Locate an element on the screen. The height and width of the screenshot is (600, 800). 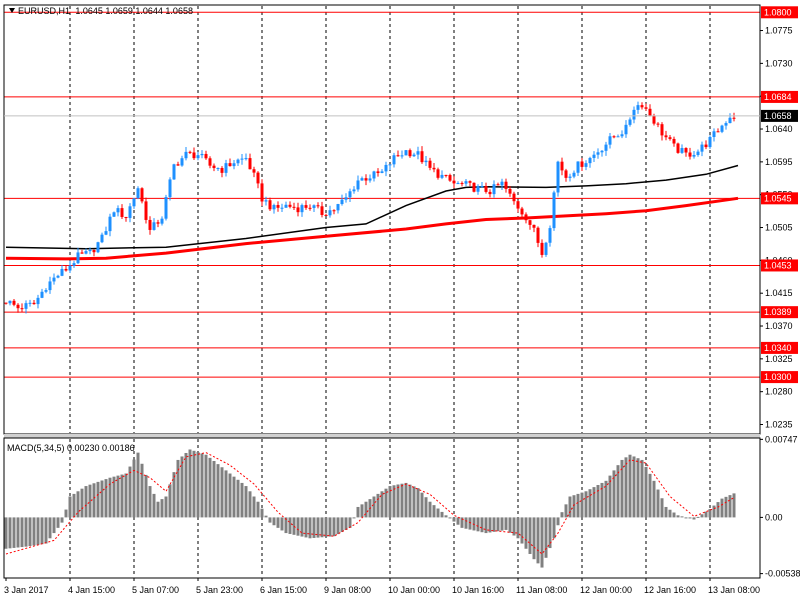
chart-header: EURUSD,H1 1.0645 1.0659 1.0644 1.0658 is located at coordinates (105, 11).